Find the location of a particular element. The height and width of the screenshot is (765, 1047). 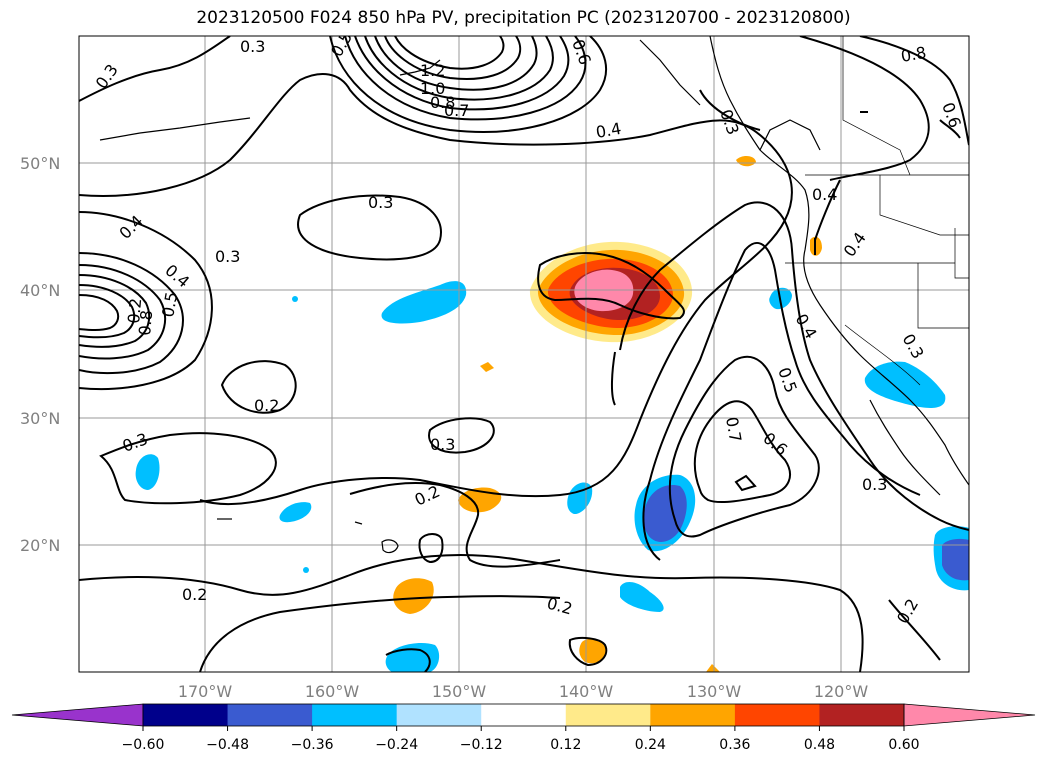

lon-label: 130°W is located at coordinates (714, 691).